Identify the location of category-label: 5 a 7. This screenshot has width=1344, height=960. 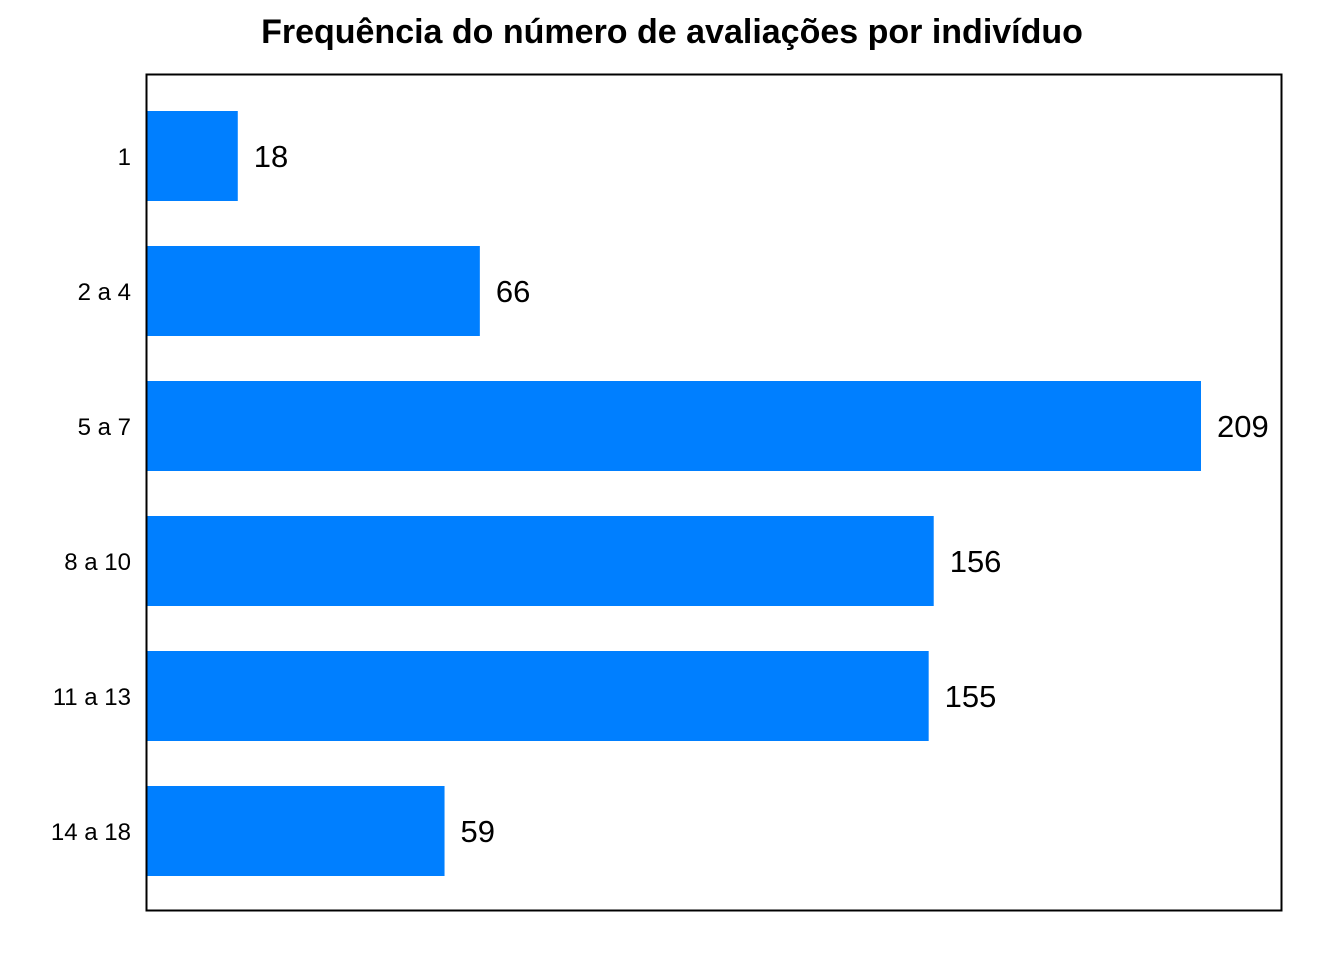
(104, 427).